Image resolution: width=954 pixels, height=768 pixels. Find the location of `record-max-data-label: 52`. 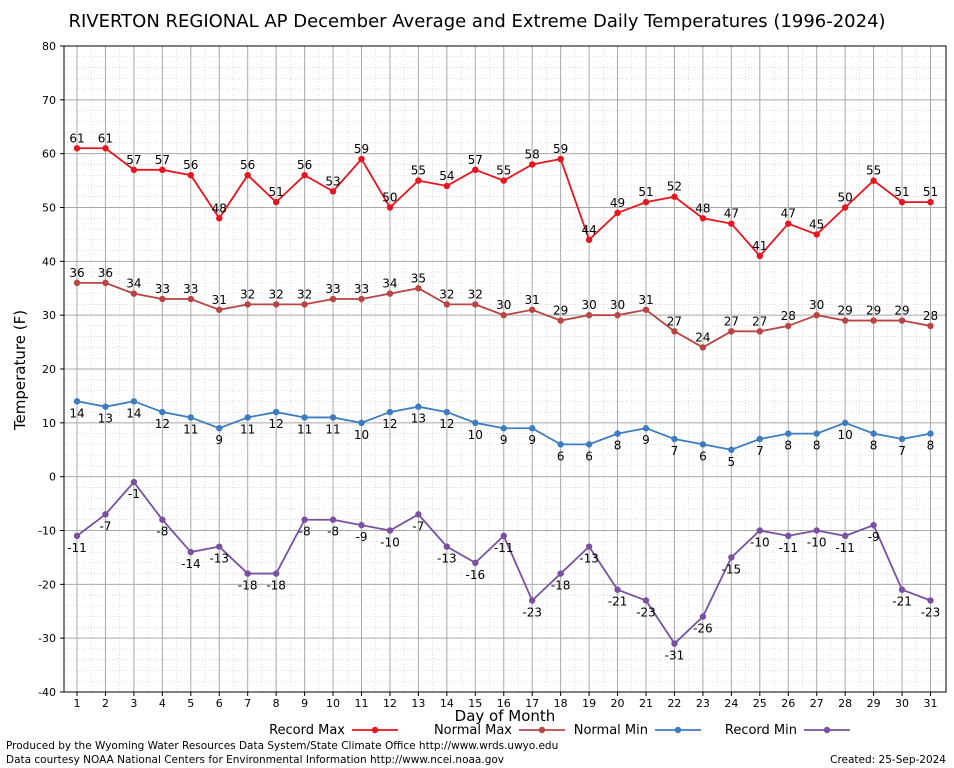

record-max-data-label: 52 is located at coordinates (674, 187).